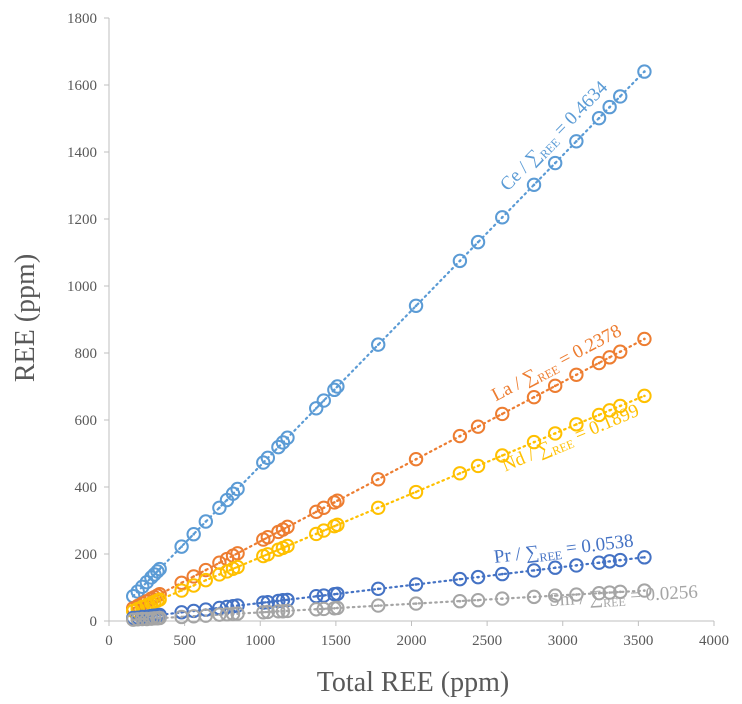 This screenshot has height=704, width=742. Describe the element at coordinates (662, 594) in the screenshot. I see `annotation-value: = 0.0256` at that location.